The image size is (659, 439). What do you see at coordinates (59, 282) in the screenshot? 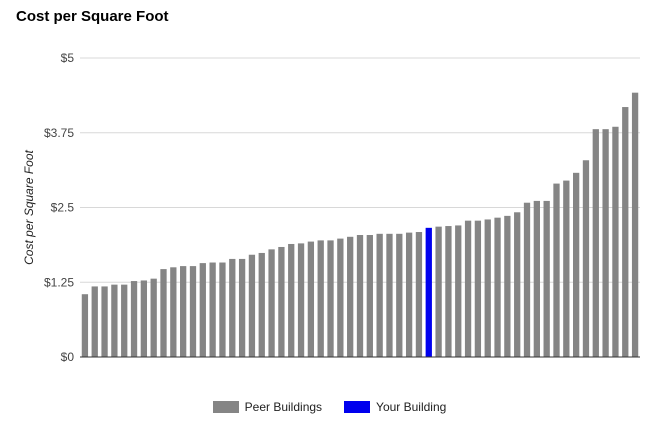
I see `y-tick-label: $1.25` at bounding box center [59, 282].